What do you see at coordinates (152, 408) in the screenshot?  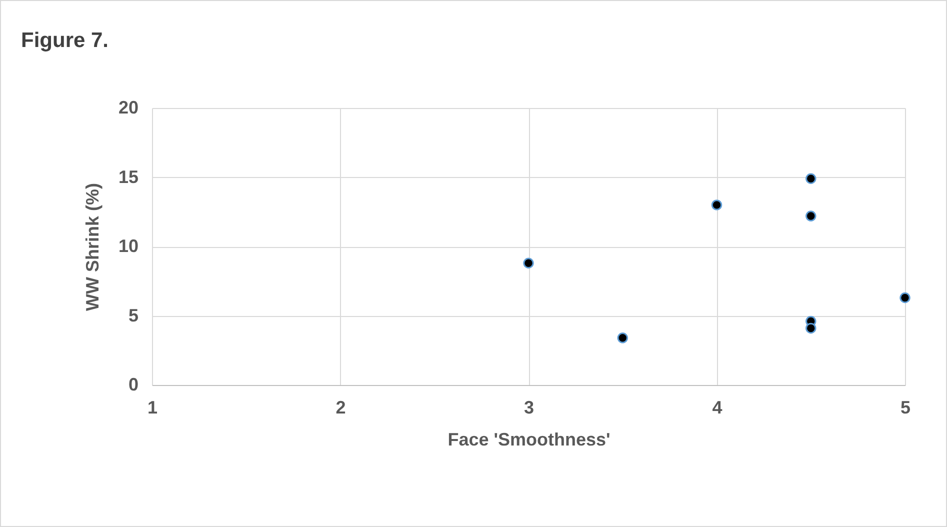 I see `x-tick-label: 1` at bounding box center [152, 408].